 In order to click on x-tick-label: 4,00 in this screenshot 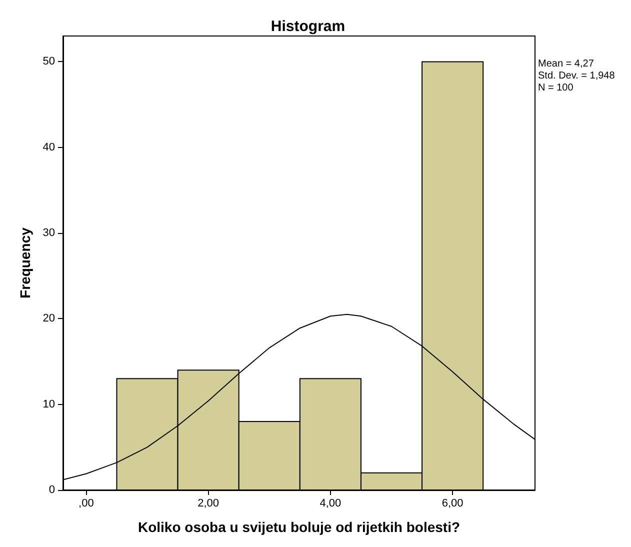, I will do `click(331, 504)`.